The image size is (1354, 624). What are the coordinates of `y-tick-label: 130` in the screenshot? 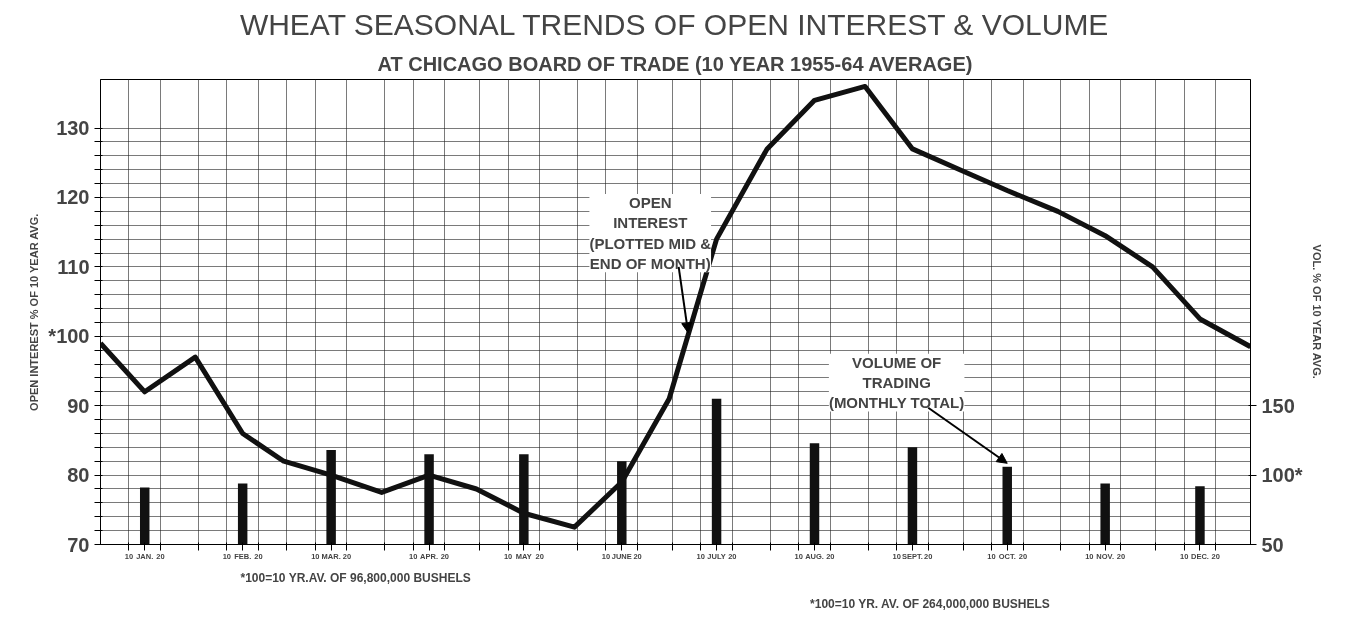 It's located at (73, 128).